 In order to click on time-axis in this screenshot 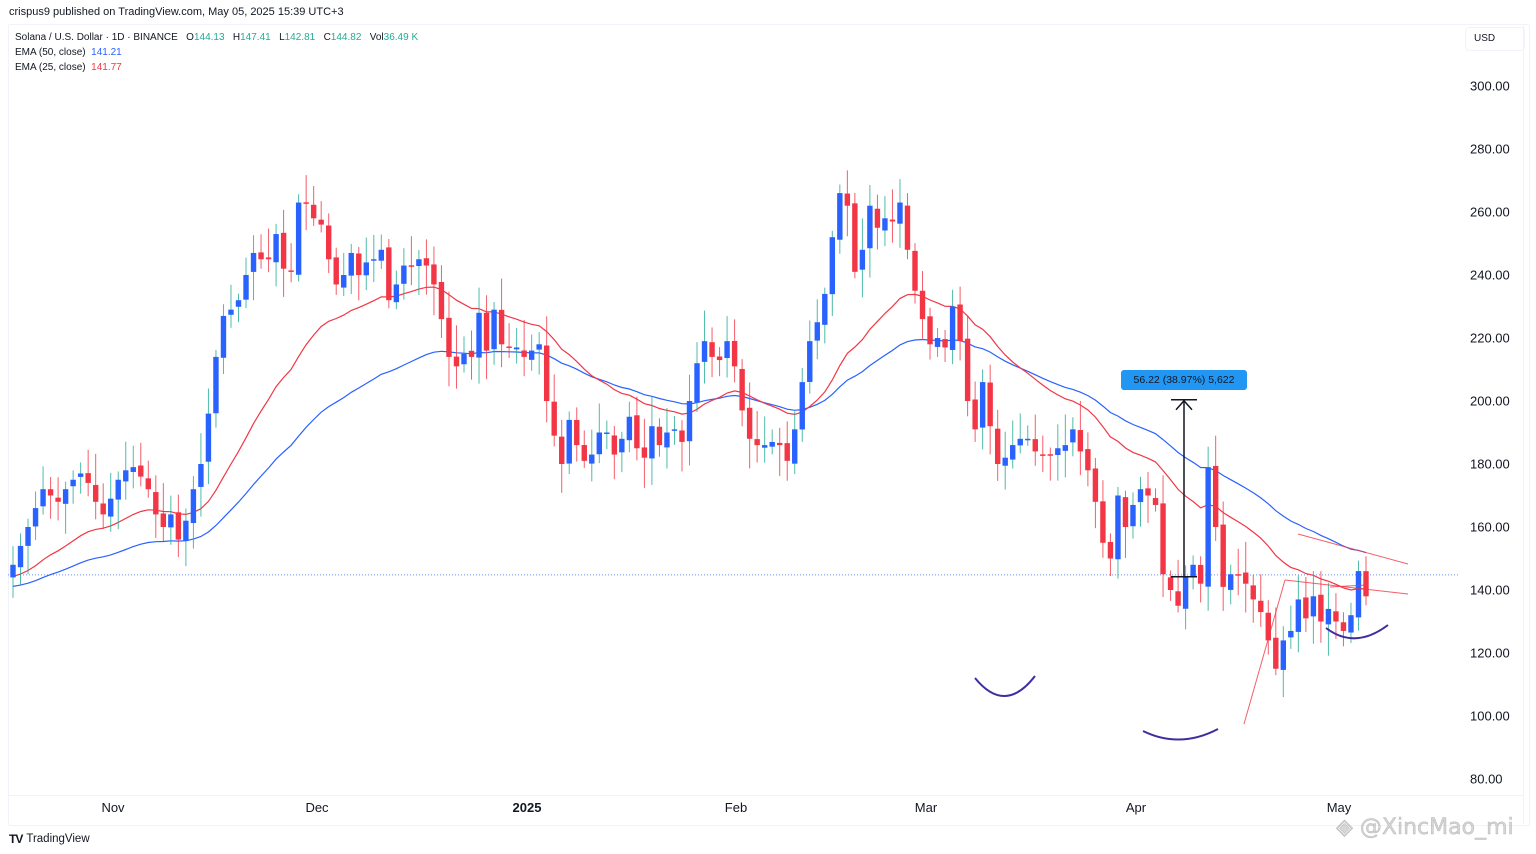, I will do `click(765, 809)`.